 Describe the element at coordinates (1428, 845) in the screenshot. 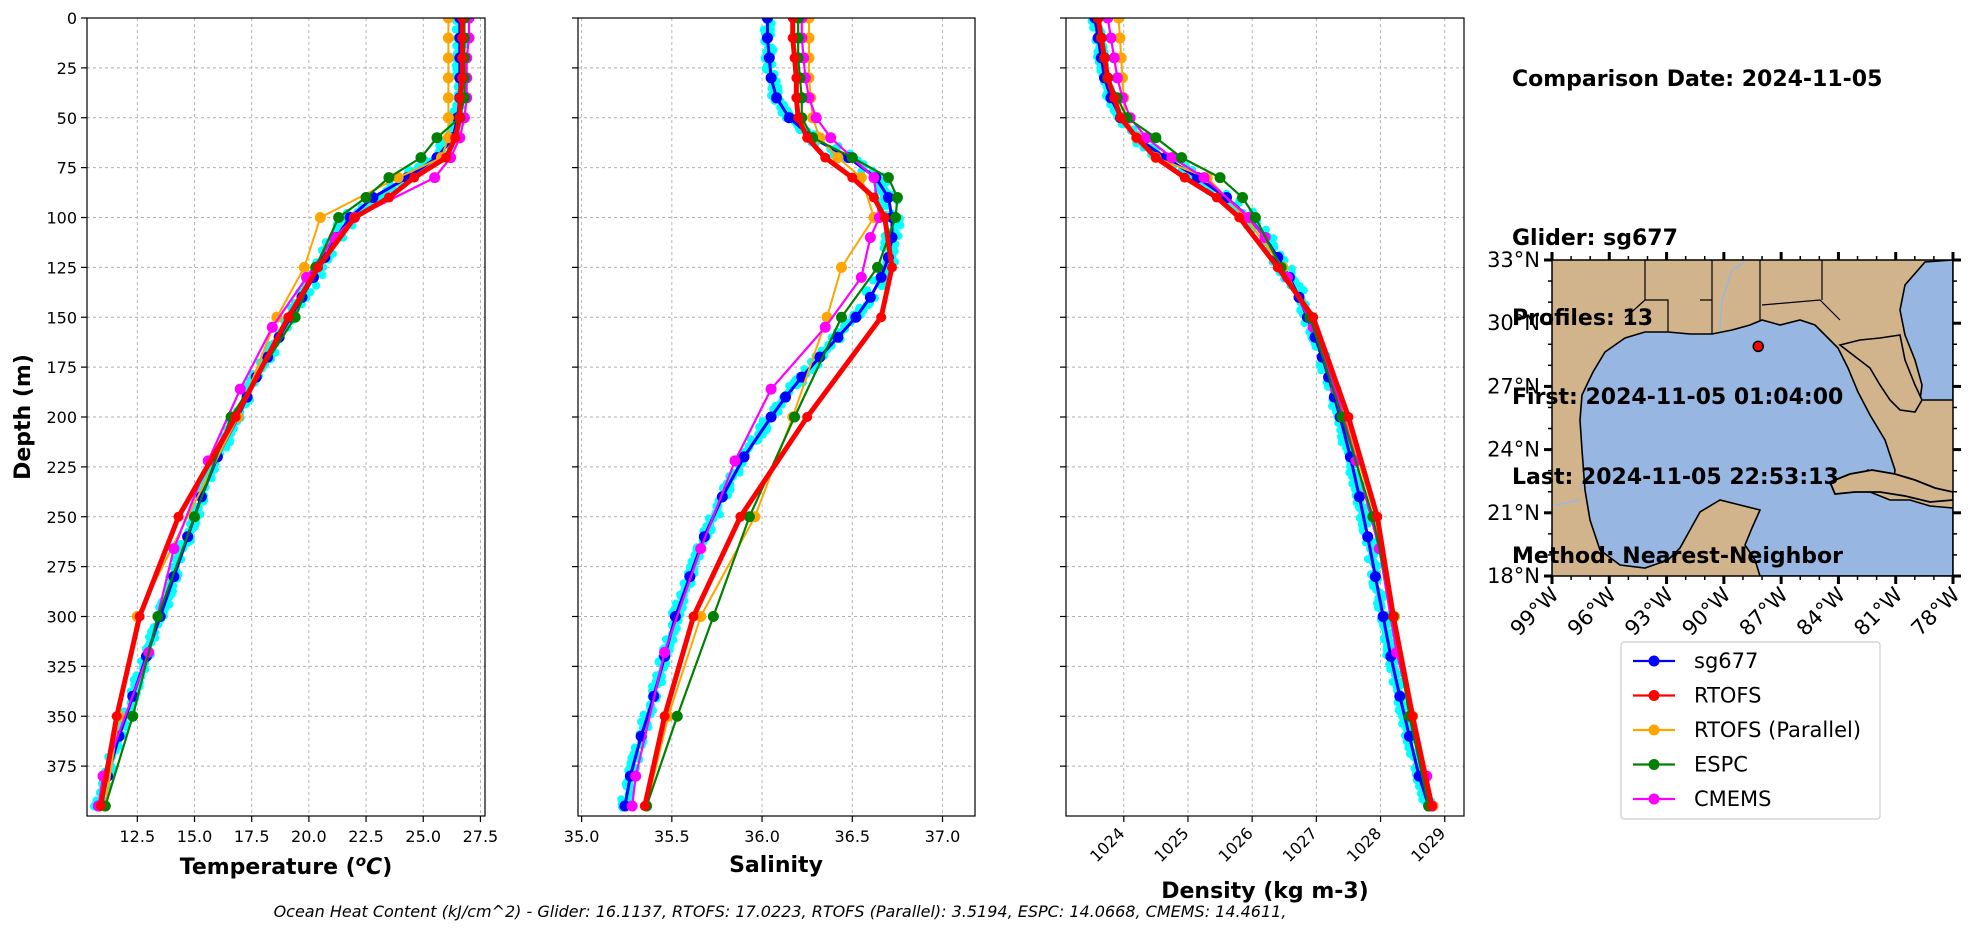

I see `x-tick-label: 1029` at that location.